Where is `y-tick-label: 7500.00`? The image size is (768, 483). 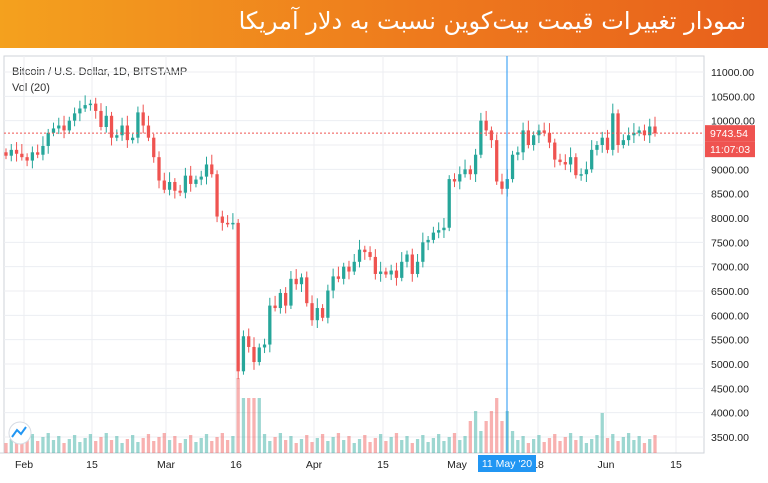 y-tick-label: 7500.00 is located at coordinates (730, 243).